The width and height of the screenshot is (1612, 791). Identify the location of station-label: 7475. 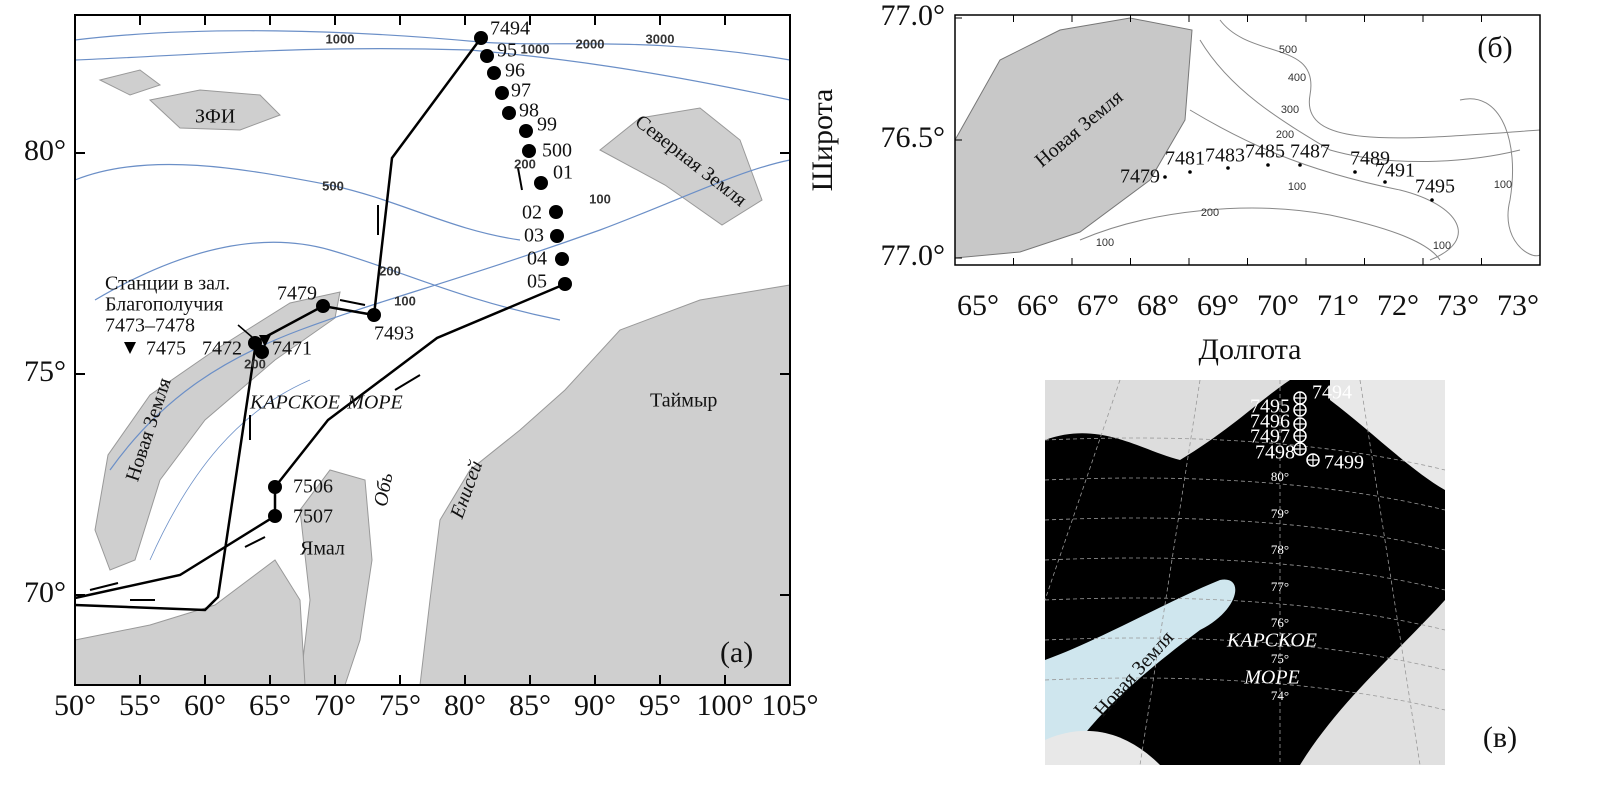
(166, 349).